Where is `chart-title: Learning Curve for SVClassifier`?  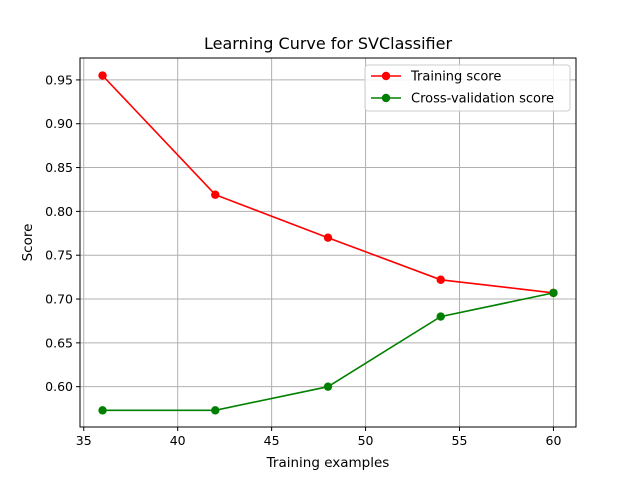 chart-title: Learning Curve for SVClassifier is located at coordinates (328, 43).